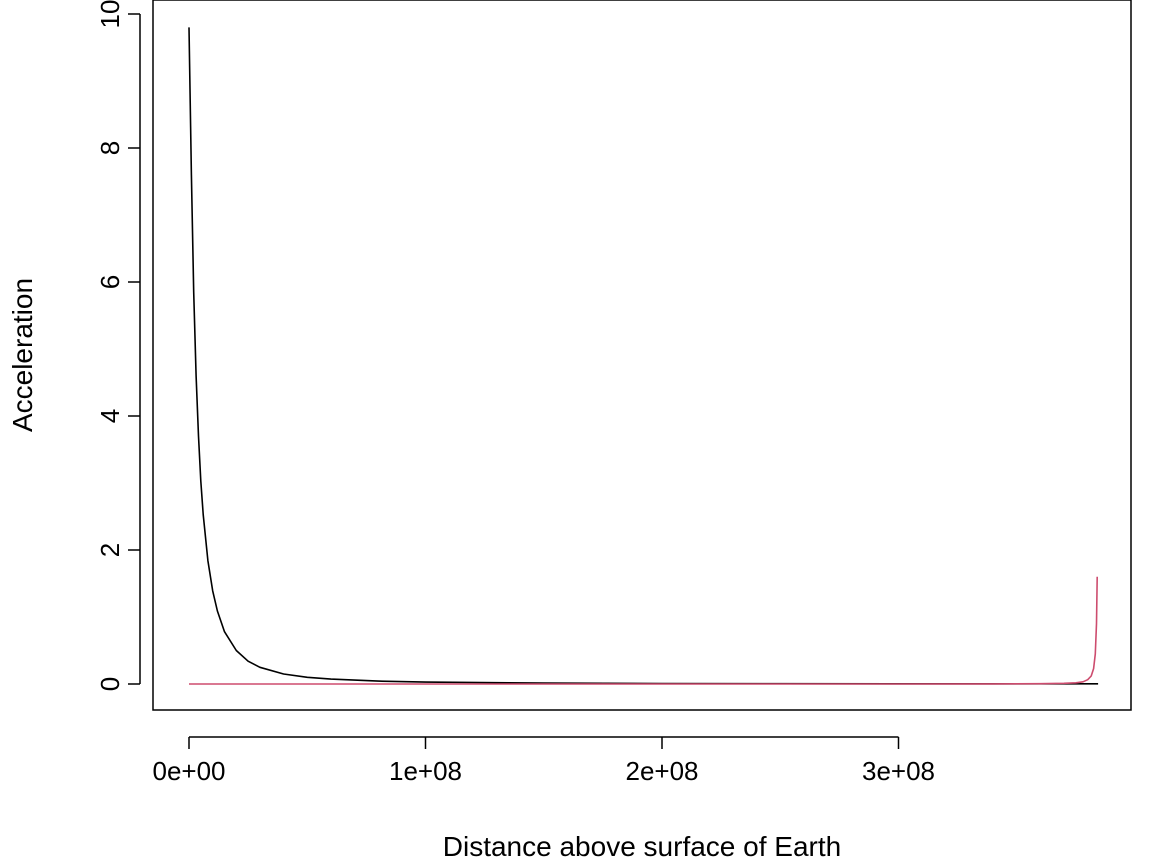 This screenshot has height=864, width=1152. Describe the element at coordinates (543, 761) in the screenshot. I see `x-axis: 0e+00 1e+08 2e+08 3e+08` at that location.